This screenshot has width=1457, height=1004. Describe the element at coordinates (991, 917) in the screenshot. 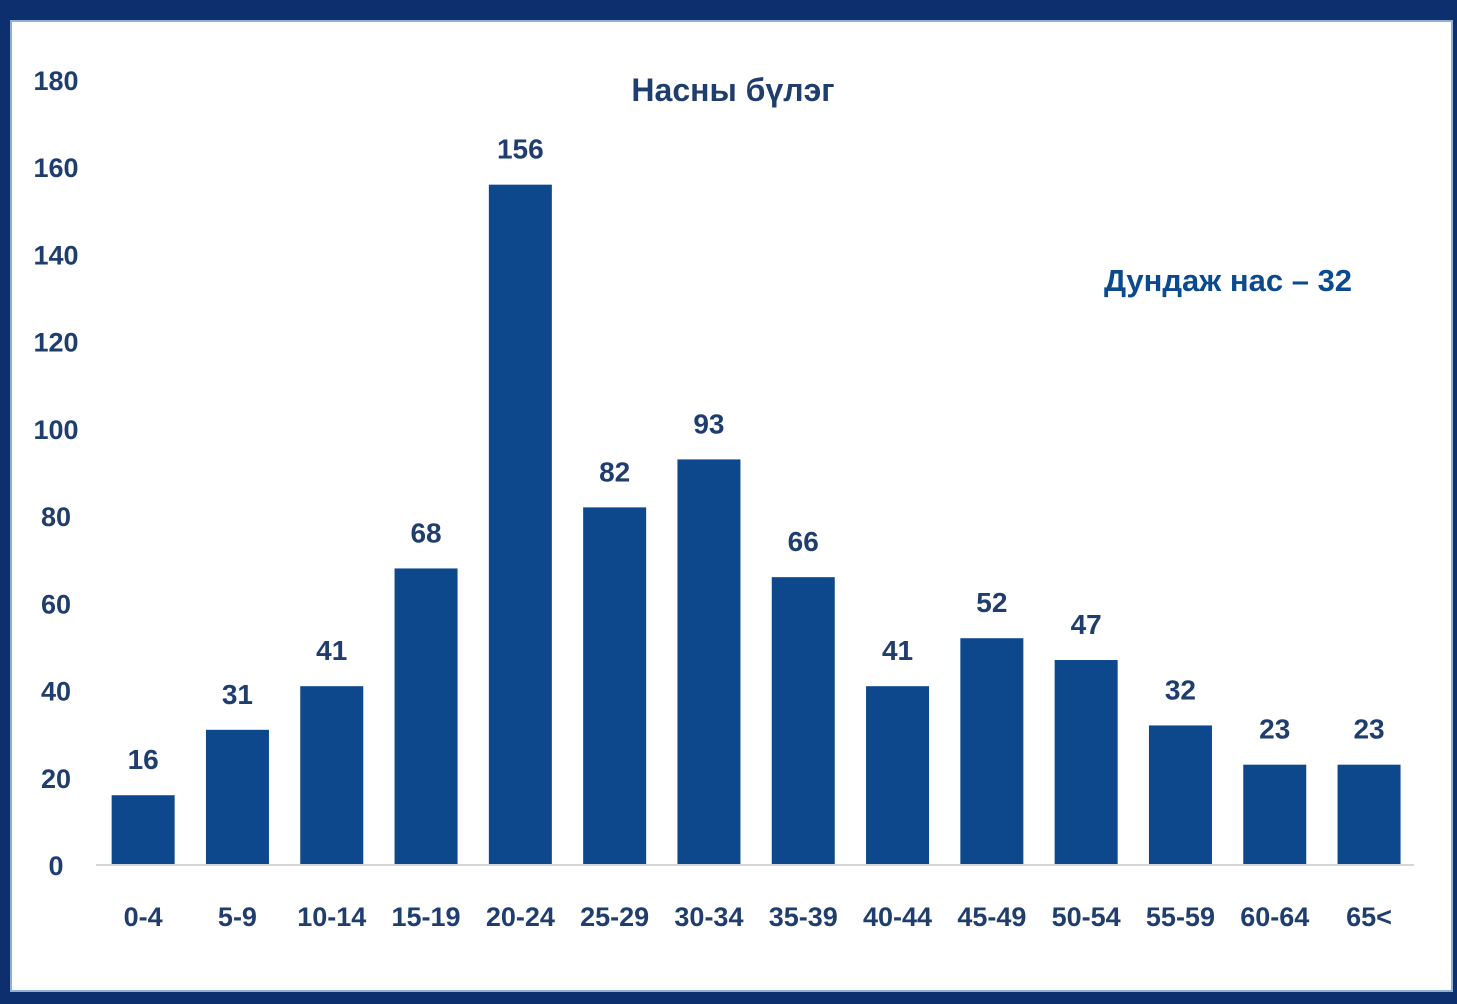

I see `x-tick-label: 45-49` at that location.